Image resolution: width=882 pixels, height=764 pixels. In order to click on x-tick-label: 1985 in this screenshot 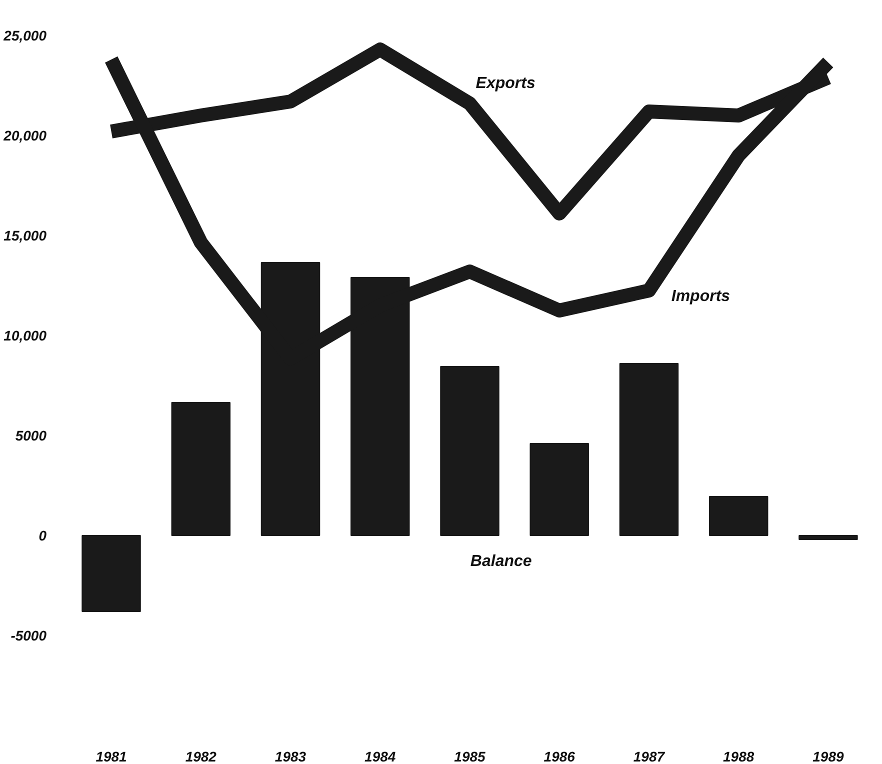, I will do `click(470, 756)`.